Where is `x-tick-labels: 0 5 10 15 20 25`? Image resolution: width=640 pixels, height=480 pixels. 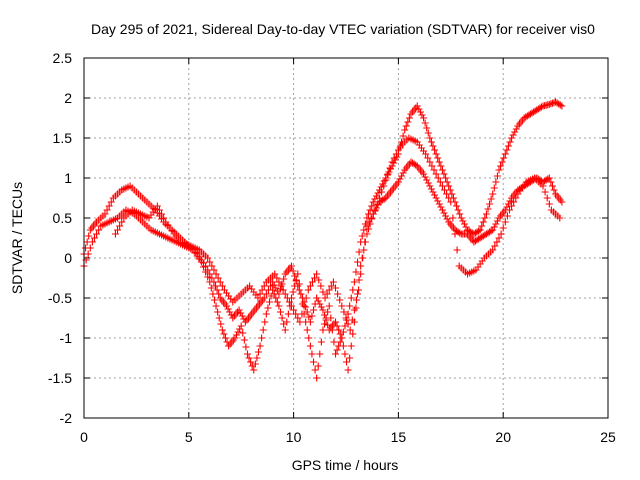
x-tick-labels: 0 5 10 15 20 25 is located at coordinates (348, 437).